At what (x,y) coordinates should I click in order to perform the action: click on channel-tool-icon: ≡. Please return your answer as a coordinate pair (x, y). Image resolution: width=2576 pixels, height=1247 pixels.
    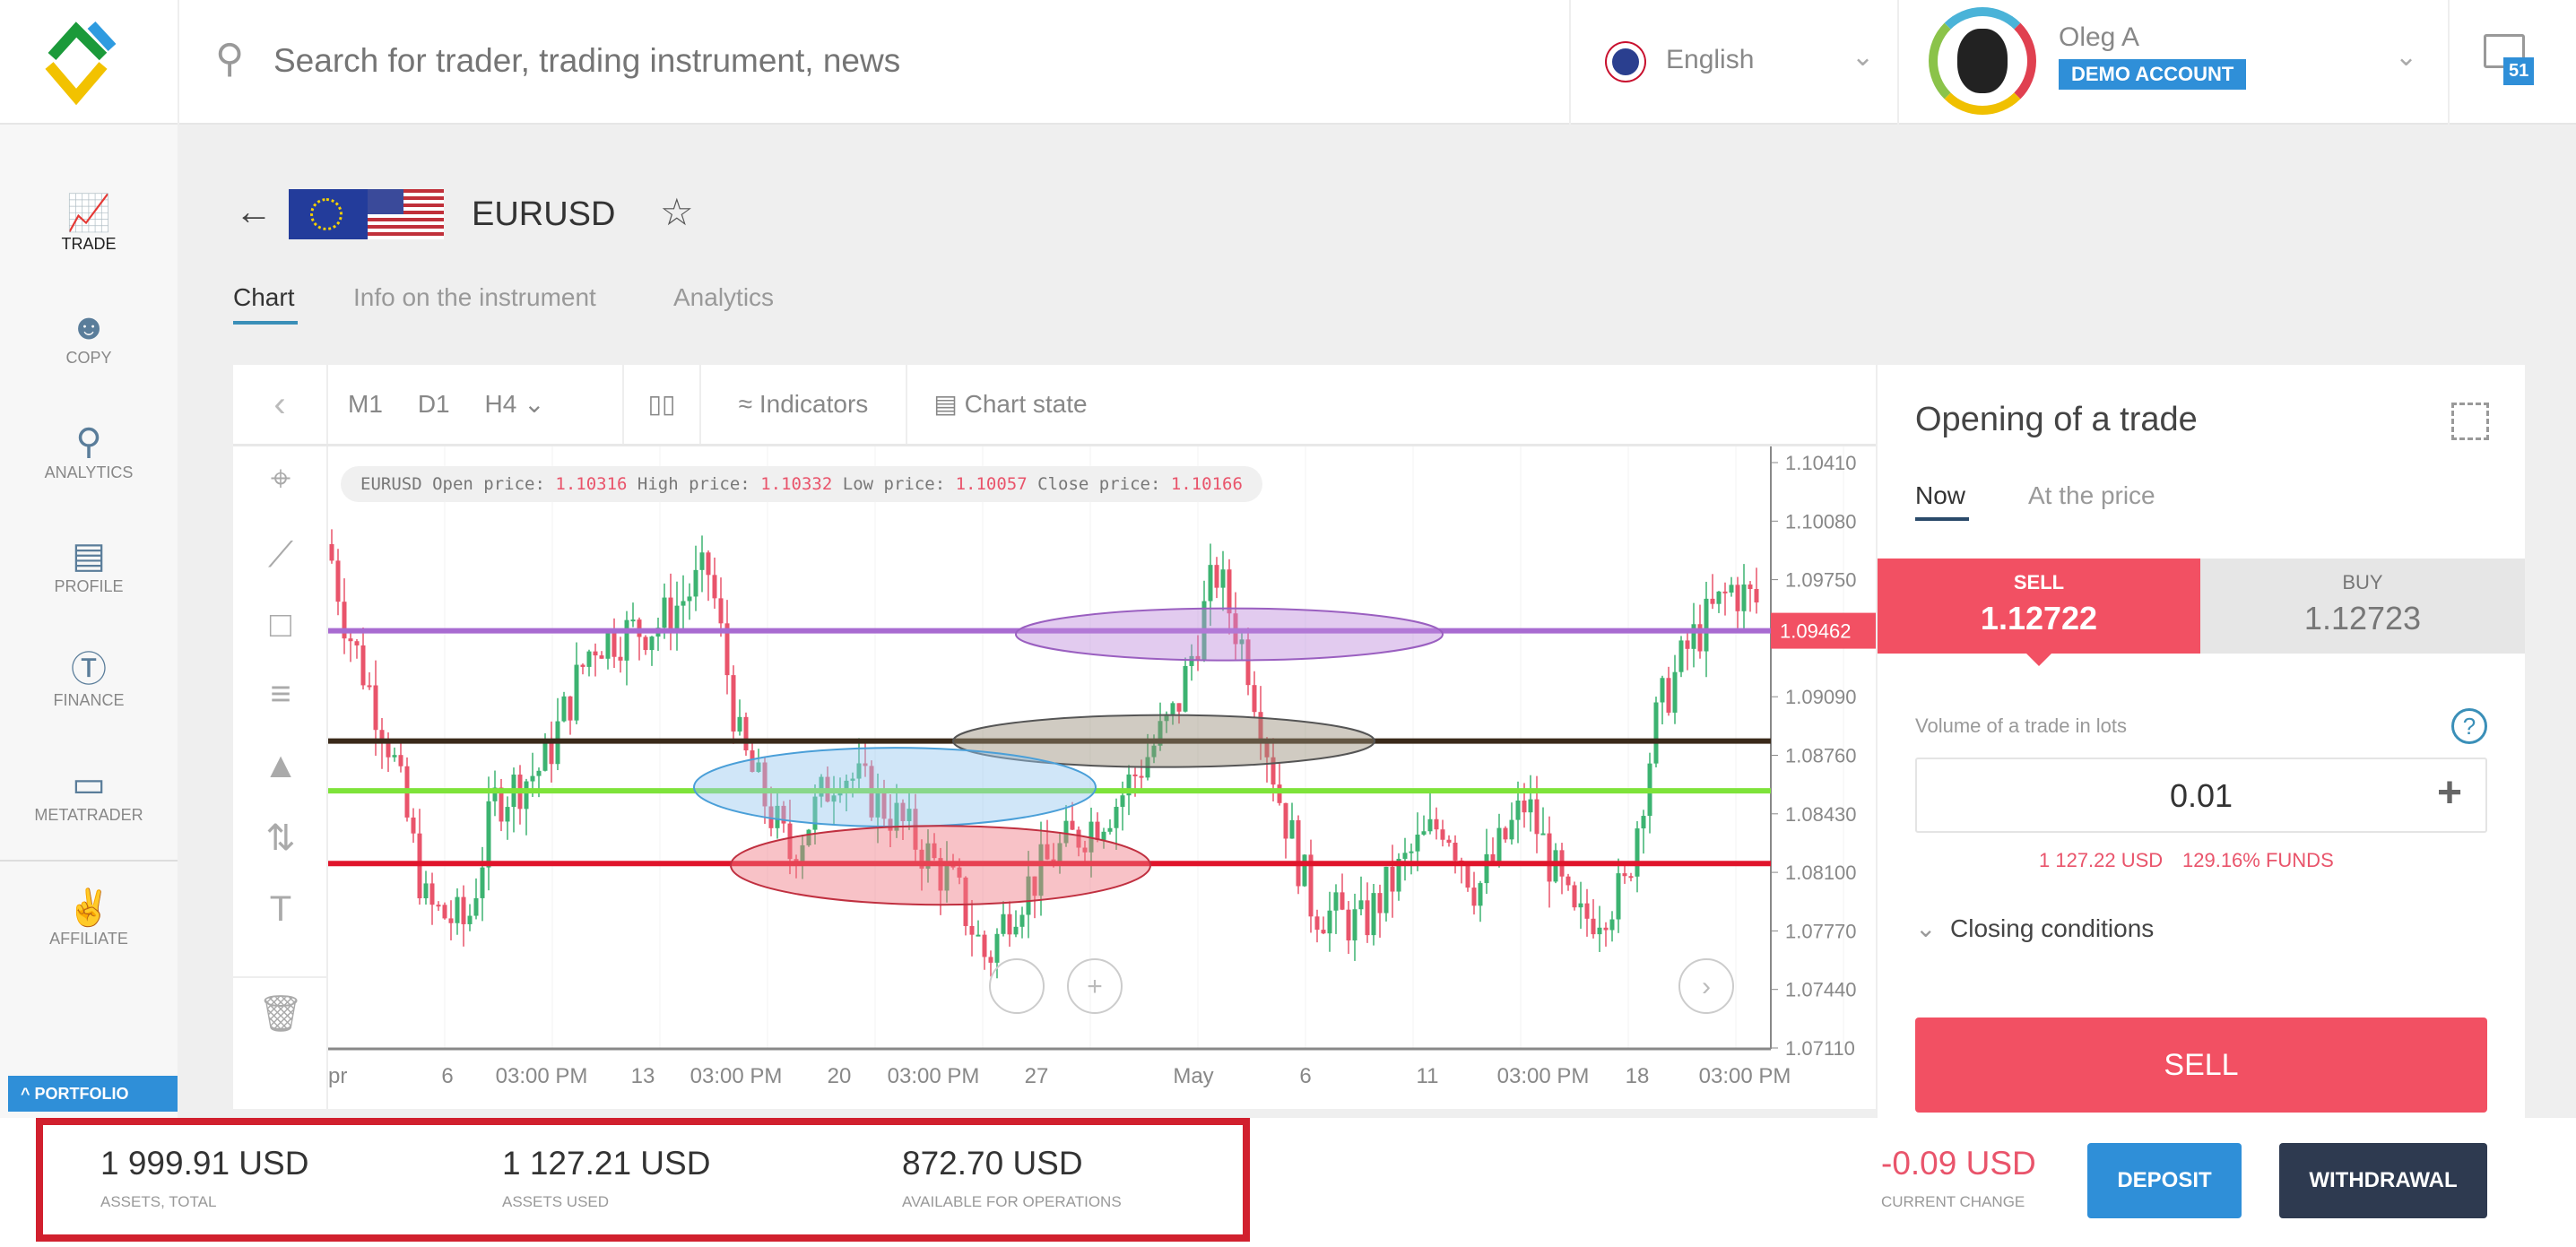
    Looking at the image, I should click on (280, 694).